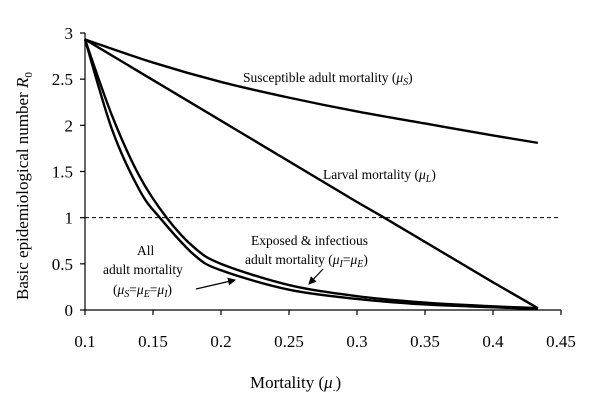  Describe the element at coordinates (295, 383) in the screenshot. I see `x-axis-title: Mortality (μ.)` at that location.